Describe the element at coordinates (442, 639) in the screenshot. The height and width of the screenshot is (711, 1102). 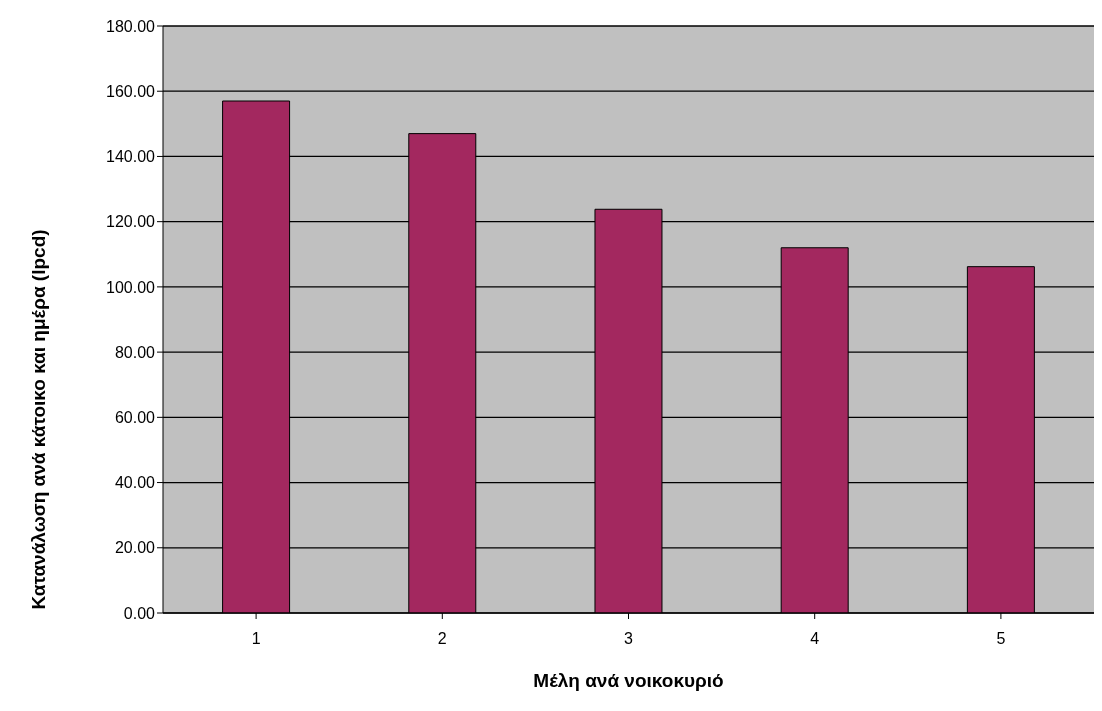
I see `x-tick-label: 2` at that location.